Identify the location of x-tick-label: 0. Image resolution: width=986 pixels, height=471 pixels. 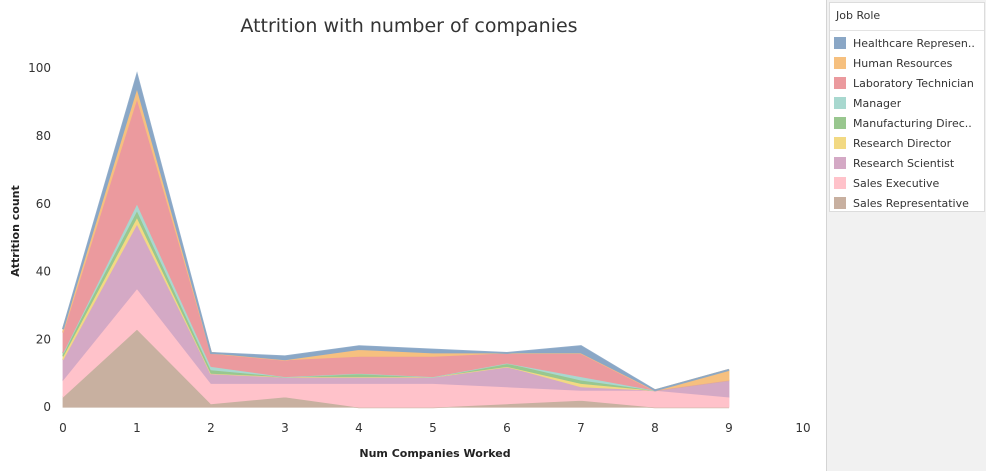
(63, 428).